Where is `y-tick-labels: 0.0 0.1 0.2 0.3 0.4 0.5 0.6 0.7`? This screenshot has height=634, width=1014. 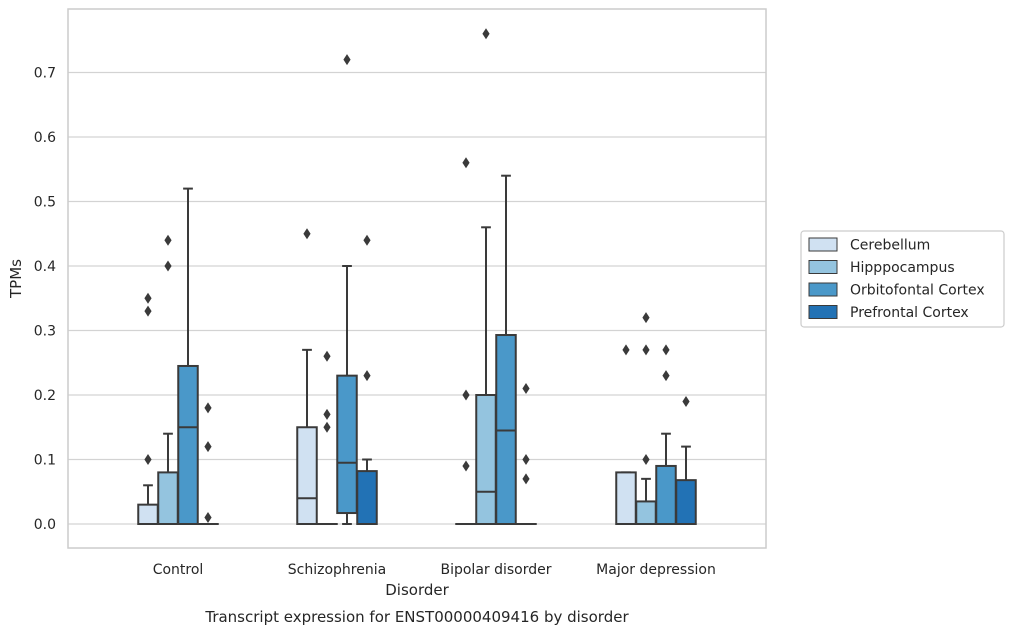 y-tick-labels: 0.0 0.1 0.2 0.3 0.4 0.5 0.6 0.7 is located at coordinates (45, 300).